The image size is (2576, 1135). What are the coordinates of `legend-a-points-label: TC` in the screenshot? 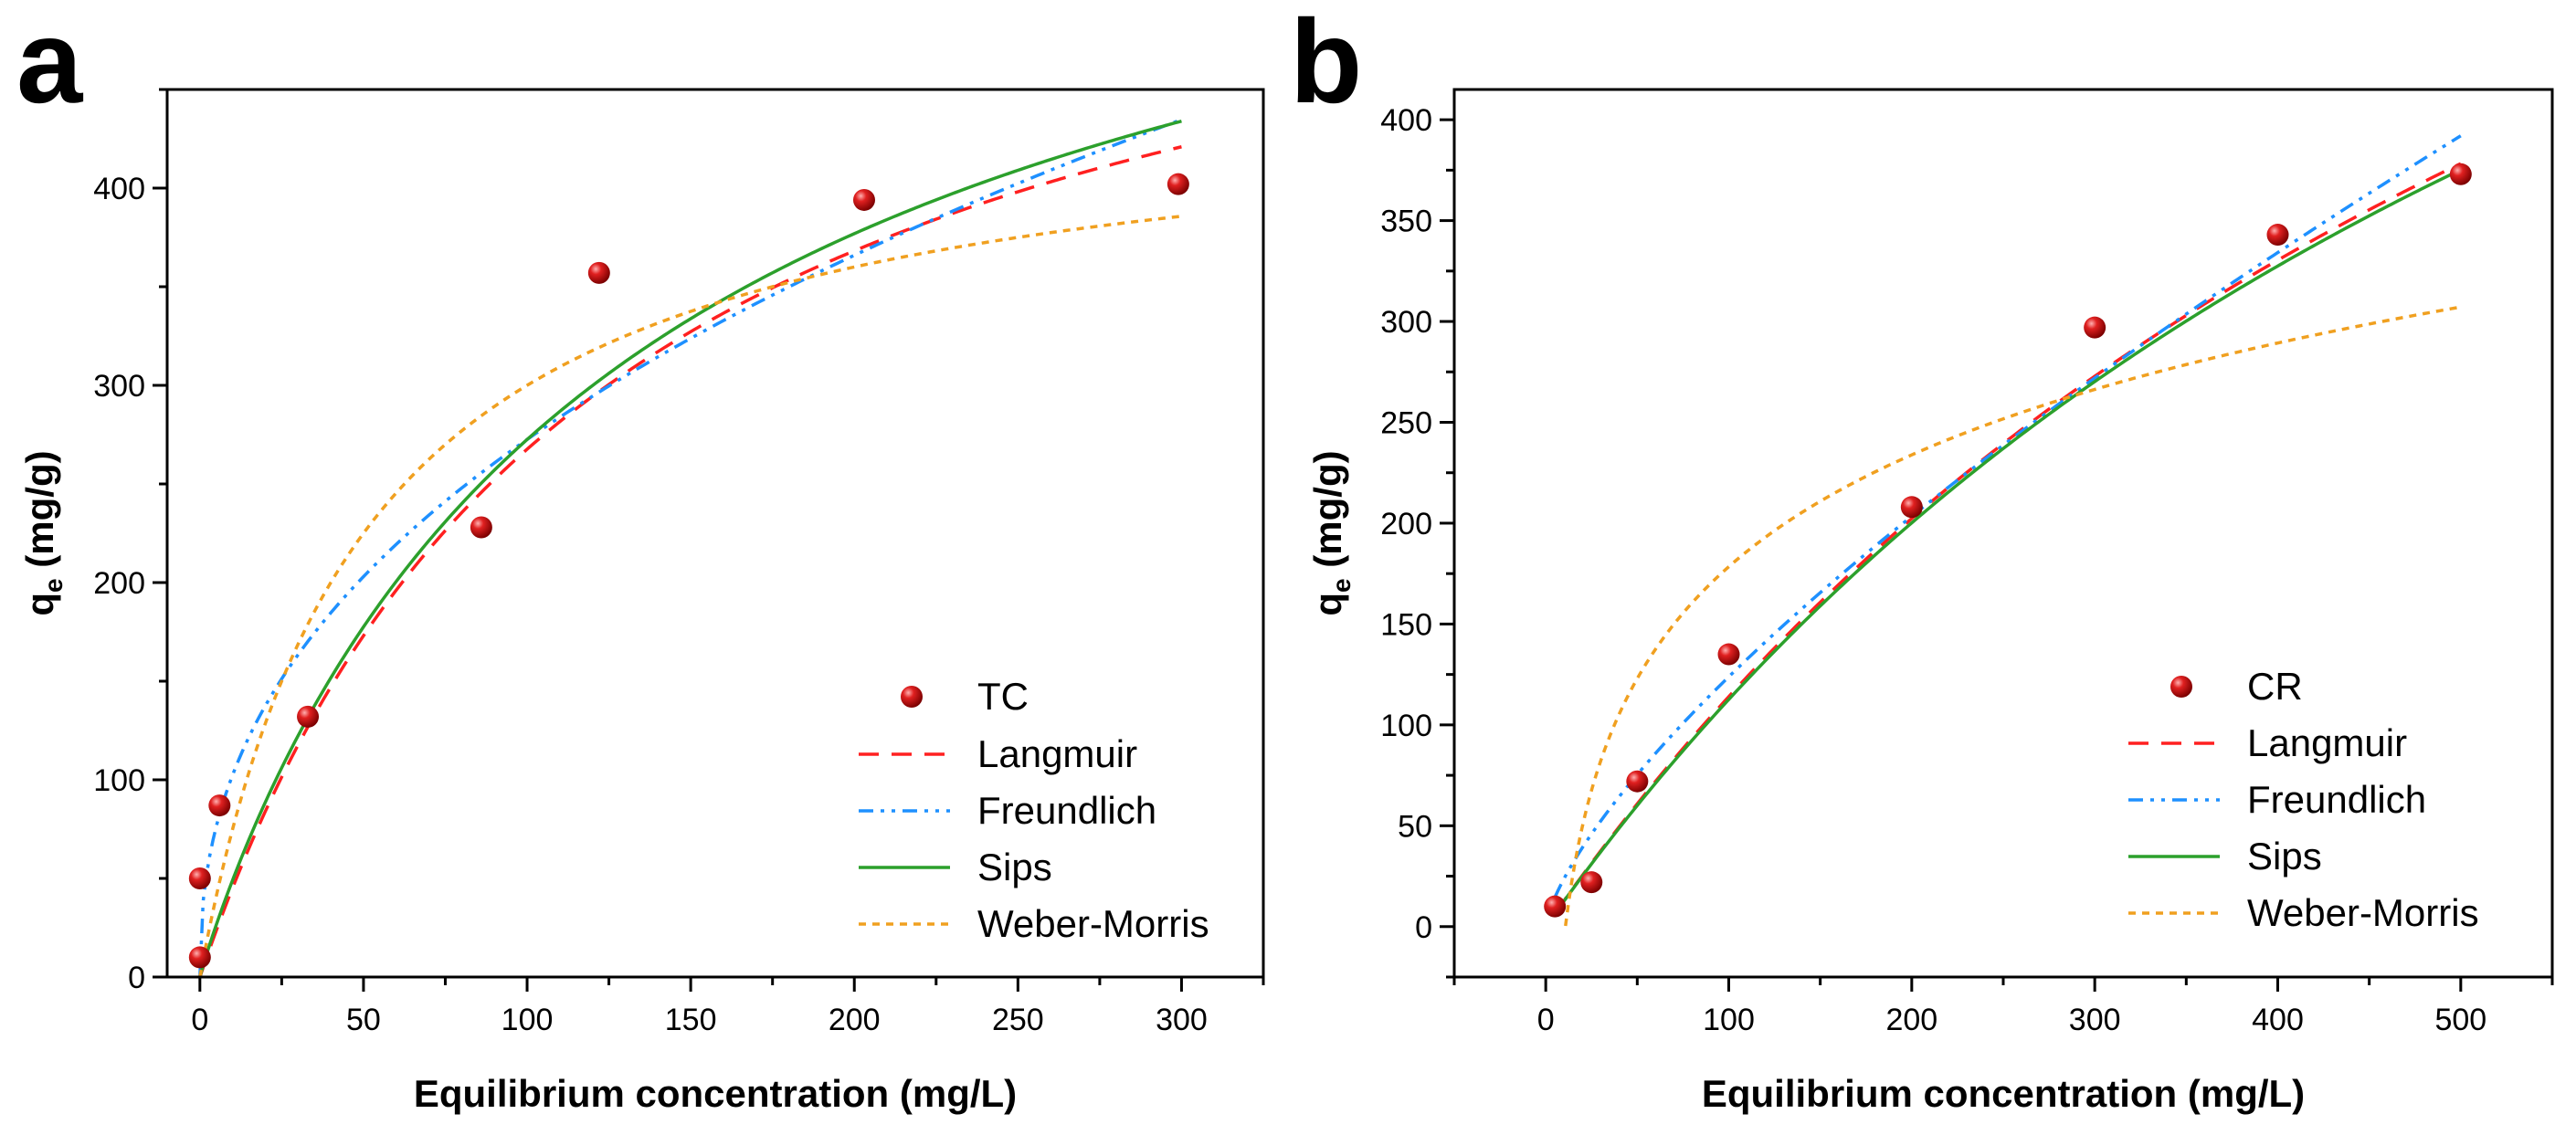 It's located at (1003, 696).